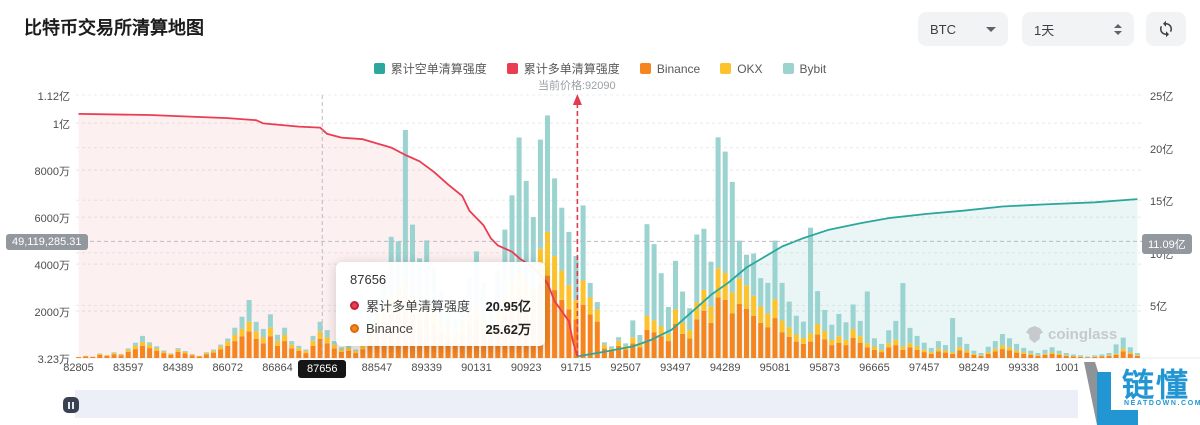 The height and width of the screenshot is (425, 1200). I want to click on legend-item: Bybit, so click(804, 69).